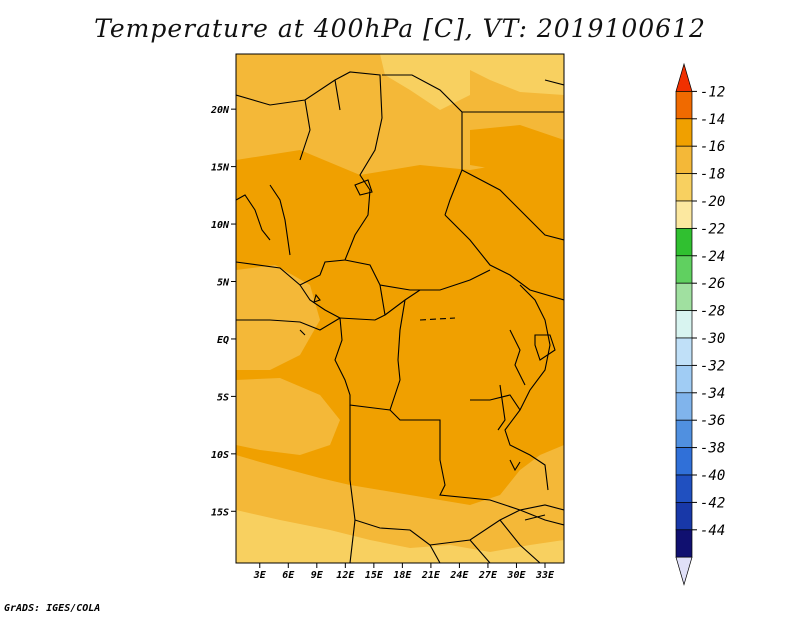 The height and width of the screenshot is (618, 800). What do you see at coordinates (712, 476) in the screenshot?
I see `colorbar-label: -40` at bounding box center [712, 476].